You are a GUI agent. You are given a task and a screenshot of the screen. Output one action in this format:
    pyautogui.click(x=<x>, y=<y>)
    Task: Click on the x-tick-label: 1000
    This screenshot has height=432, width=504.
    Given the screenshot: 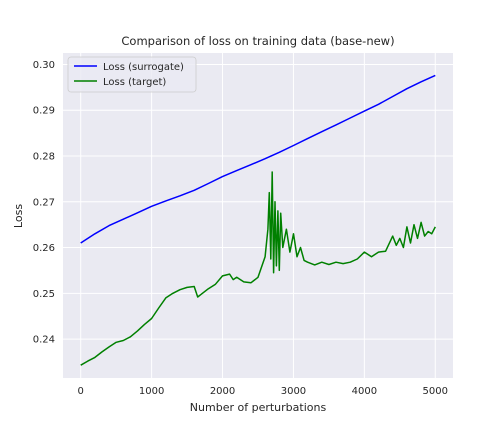 What is the action you would take?
    pyautogui.click(x=151, y=391)
    